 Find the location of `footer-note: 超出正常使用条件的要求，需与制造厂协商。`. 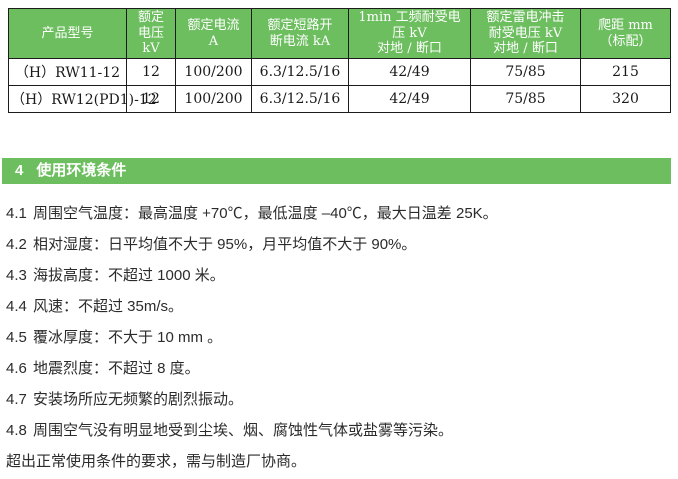

footer-note: 超出正常使用条件的要求，需与制造厂协商。 is located at coordinates (156, 461).